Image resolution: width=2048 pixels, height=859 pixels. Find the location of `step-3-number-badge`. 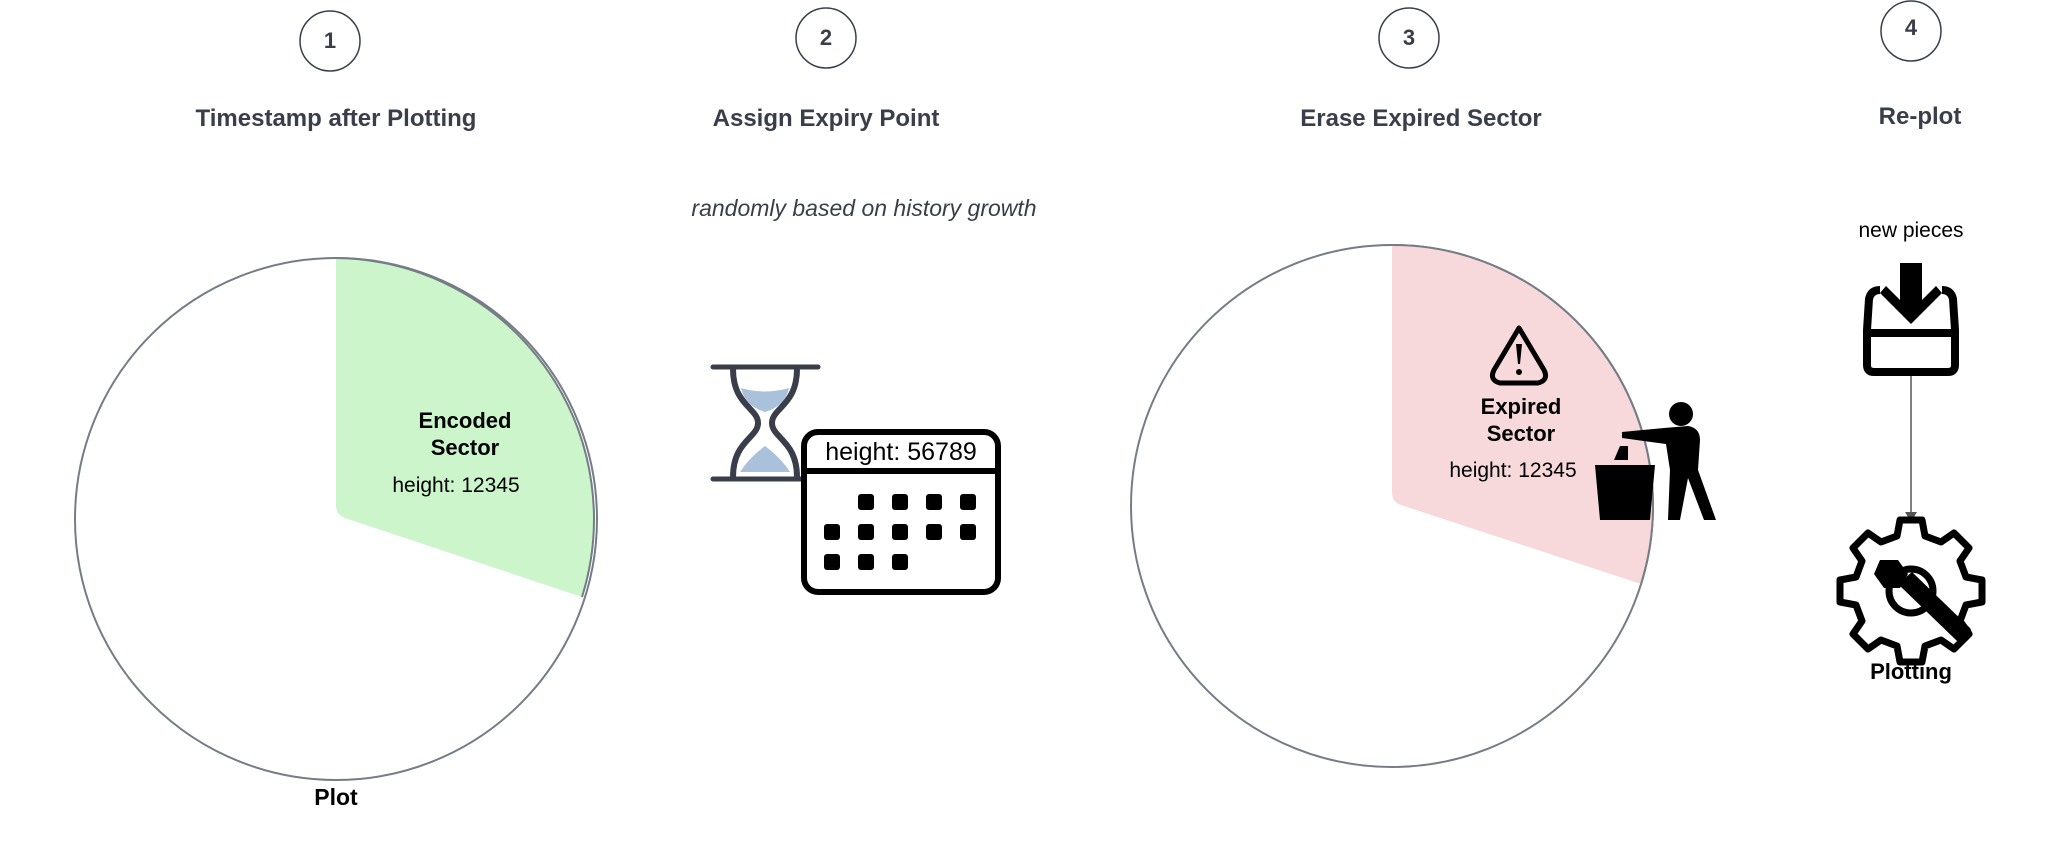

step-3-number-badge is located at coordinates (1409, 38).